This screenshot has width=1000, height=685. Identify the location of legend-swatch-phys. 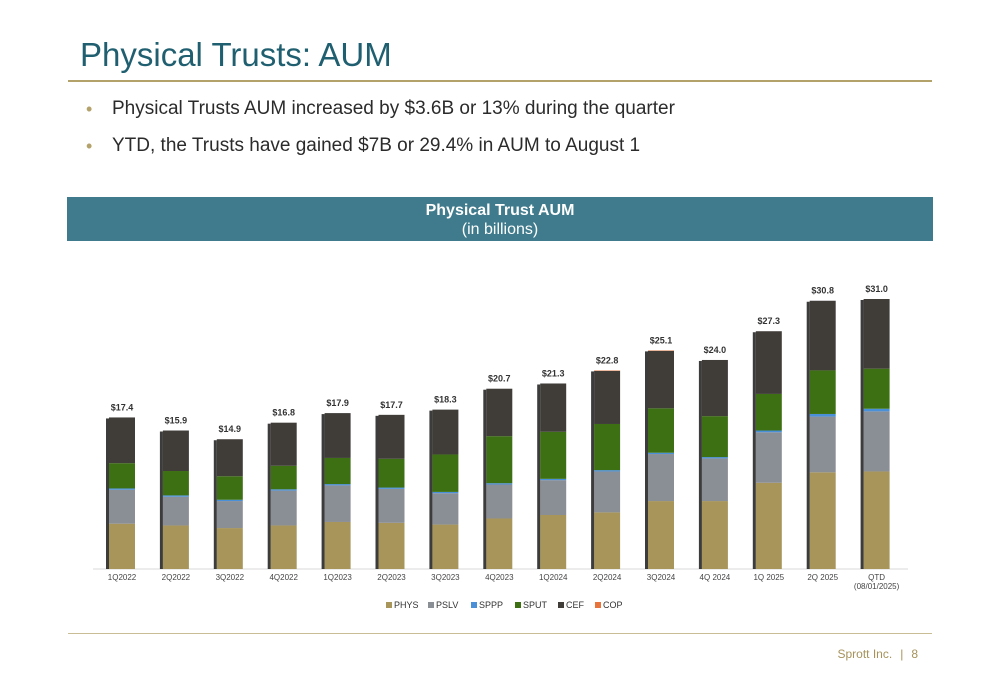
(389, 605).